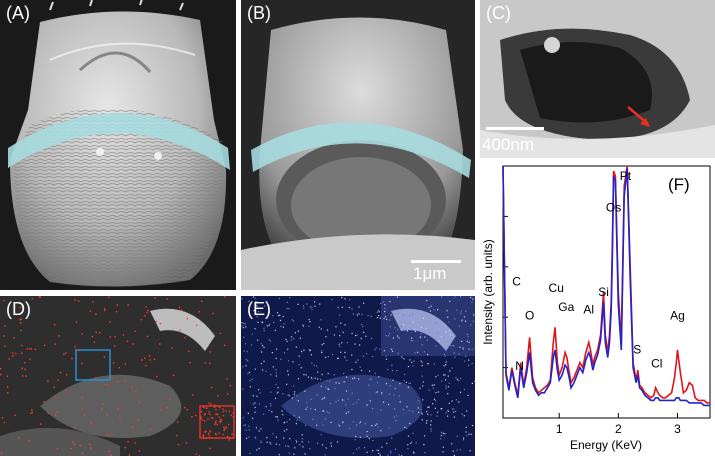 The width and height of the screenshot is (715, 456). Describe the element at coordinates (516, 282) in the screenshot. I see `element-label-c: C` at that location.